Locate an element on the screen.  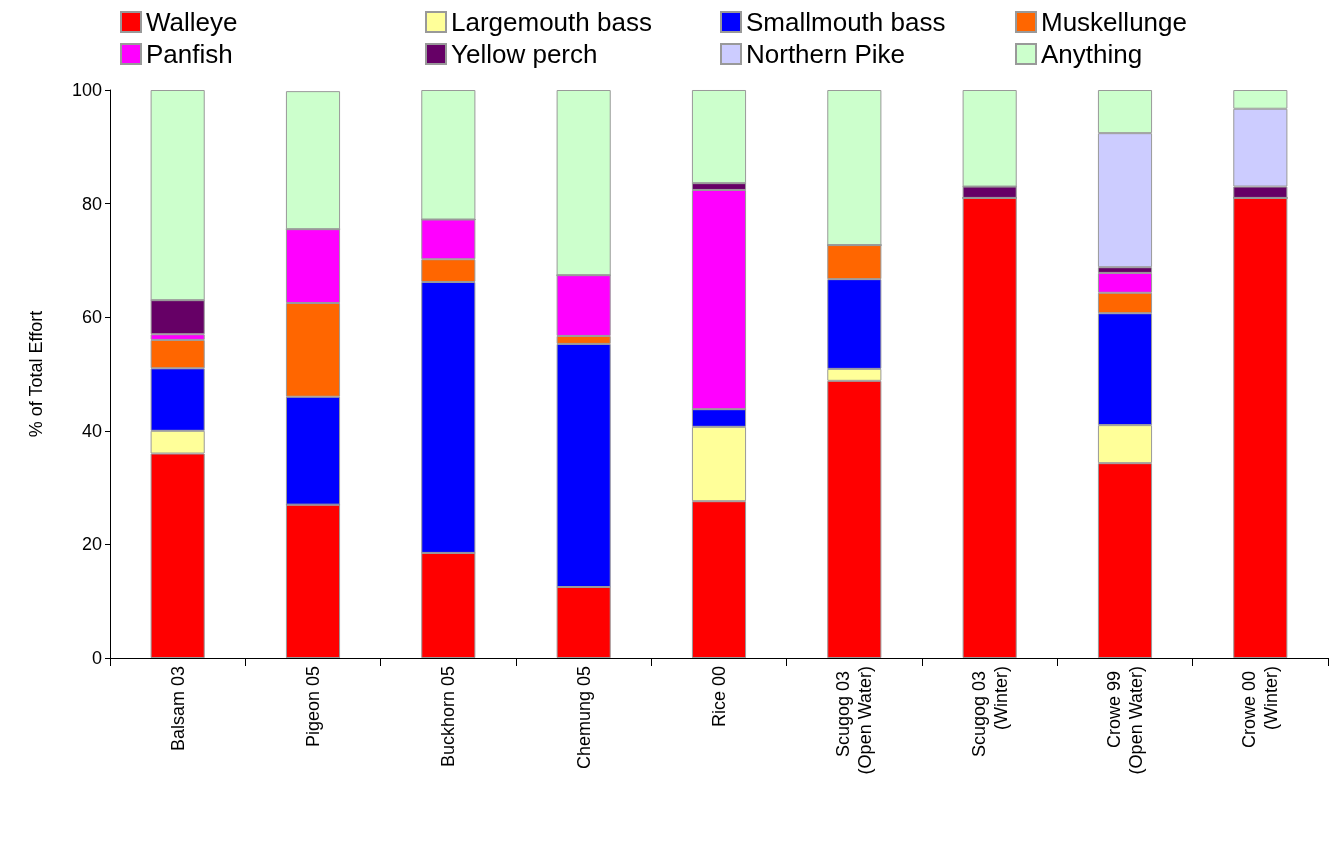
y-tick-label: 0 is located at coordinates (96, 658).